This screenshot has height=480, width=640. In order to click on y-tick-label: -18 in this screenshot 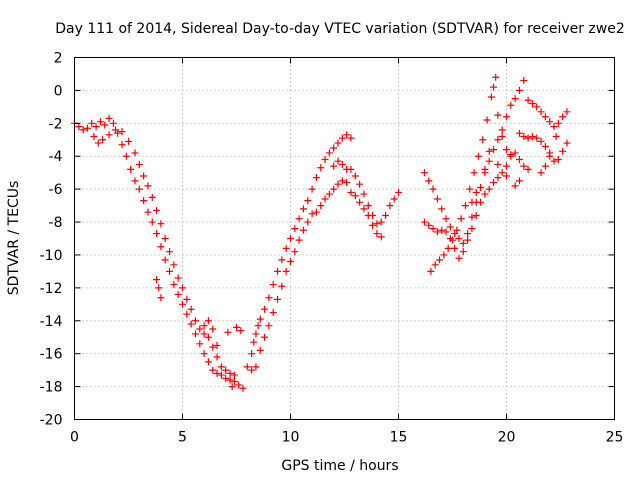, I will do `click(51, 388)`.